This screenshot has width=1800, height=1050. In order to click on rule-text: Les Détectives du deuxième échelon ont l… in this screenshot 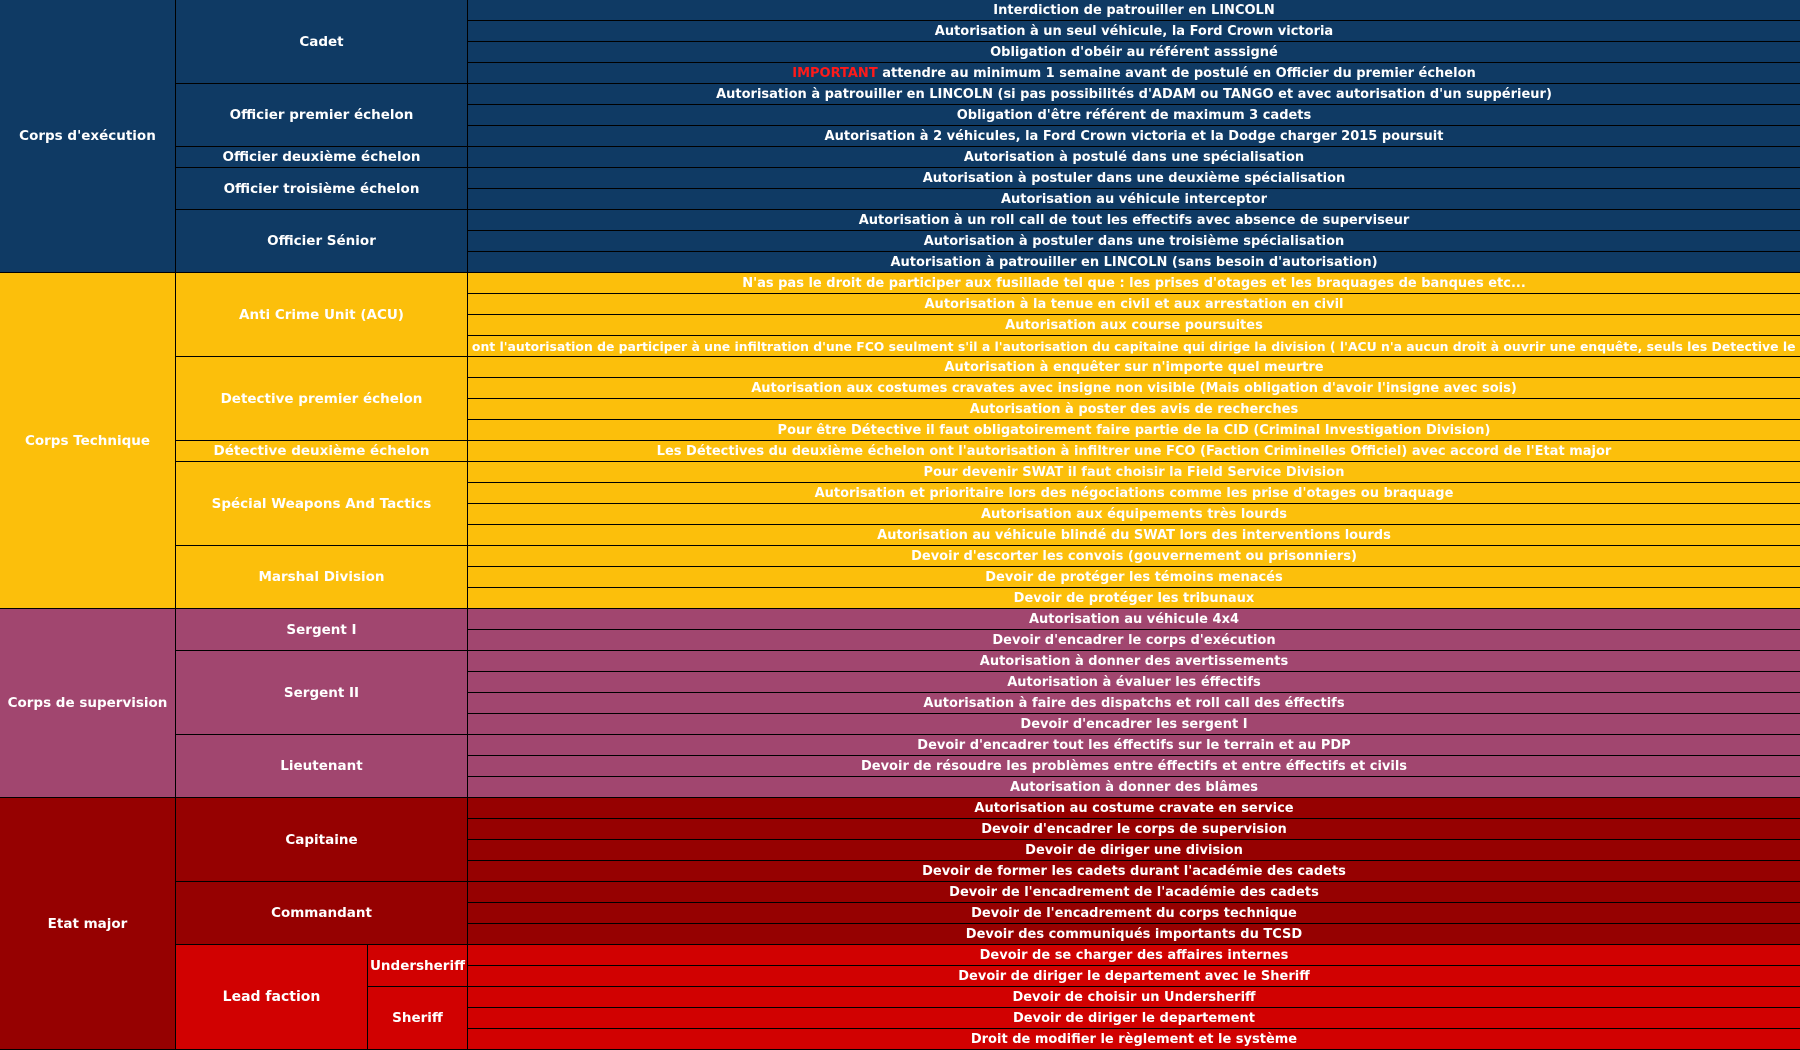, I will do `click(1134, 451)`.